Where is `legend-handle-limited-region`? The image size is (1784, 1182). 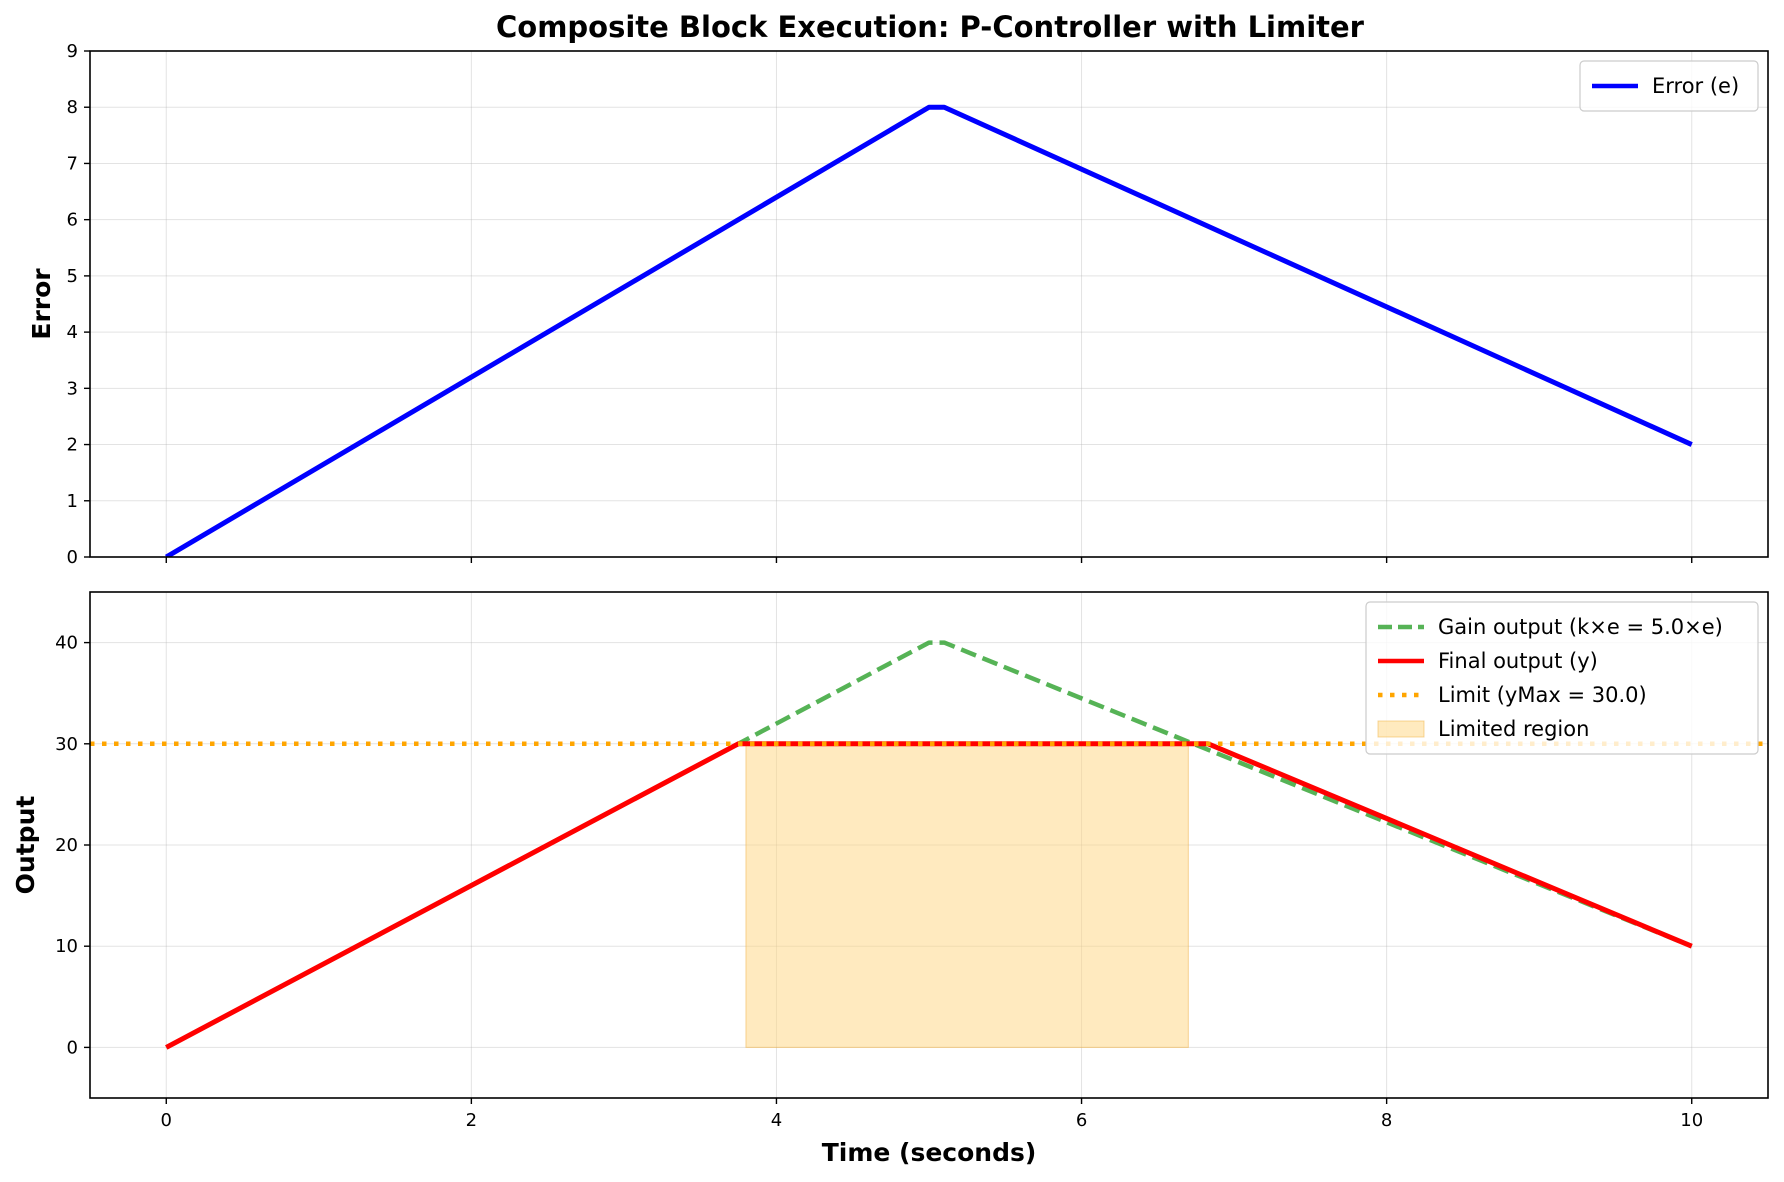
legend-handle-limited-region is located at coordinates (1401, 729).